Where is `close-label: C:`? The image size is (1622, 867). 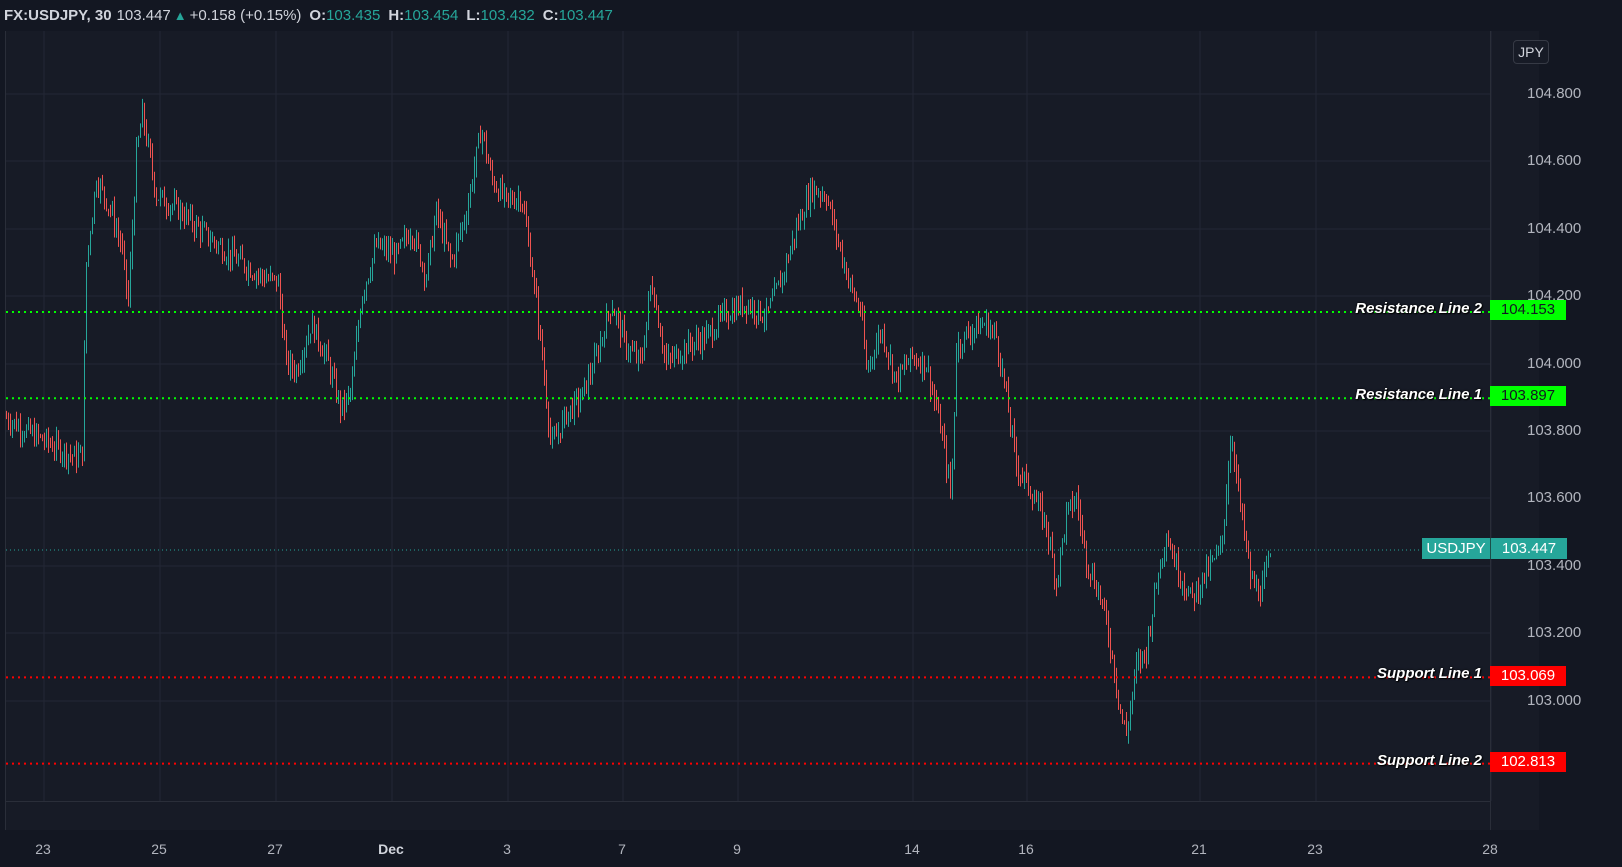 close-label: C: is located at coordinates (550, 15).